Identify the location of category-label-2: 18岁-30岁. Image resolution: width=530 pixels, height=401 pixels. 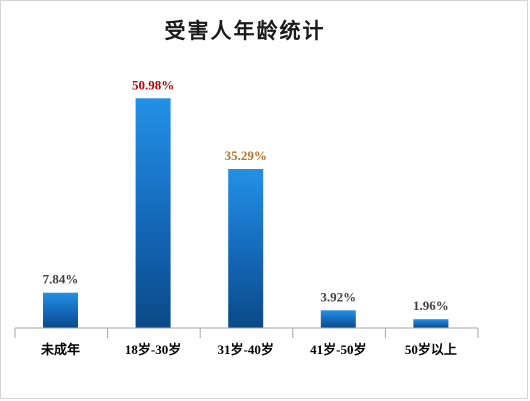
(153, 349).